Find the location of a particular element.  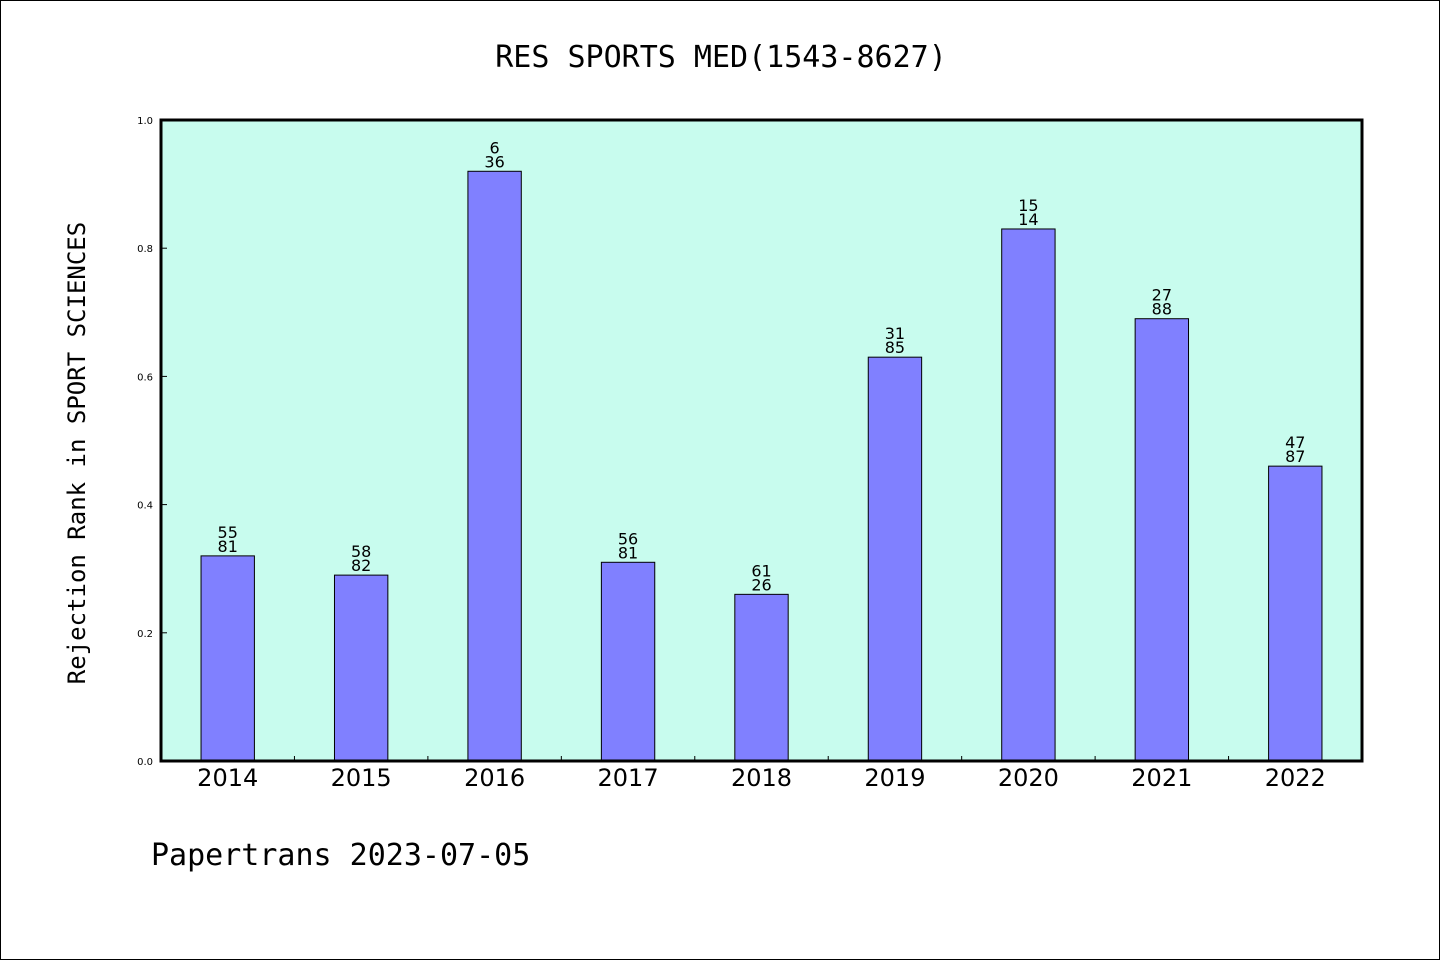

bar-2018 is located at coordinates (761, 677).